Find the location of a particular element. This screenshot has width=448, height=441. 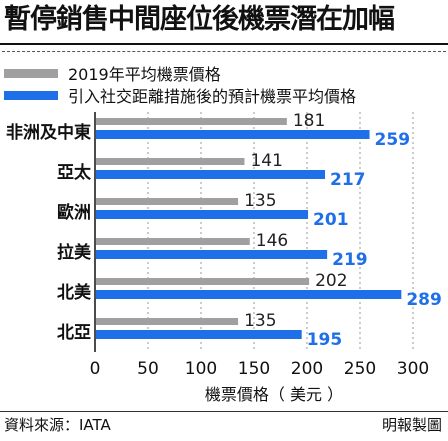

x-axis-label: 機票價格（ 美元 ） is located at coordinates (274, 394).